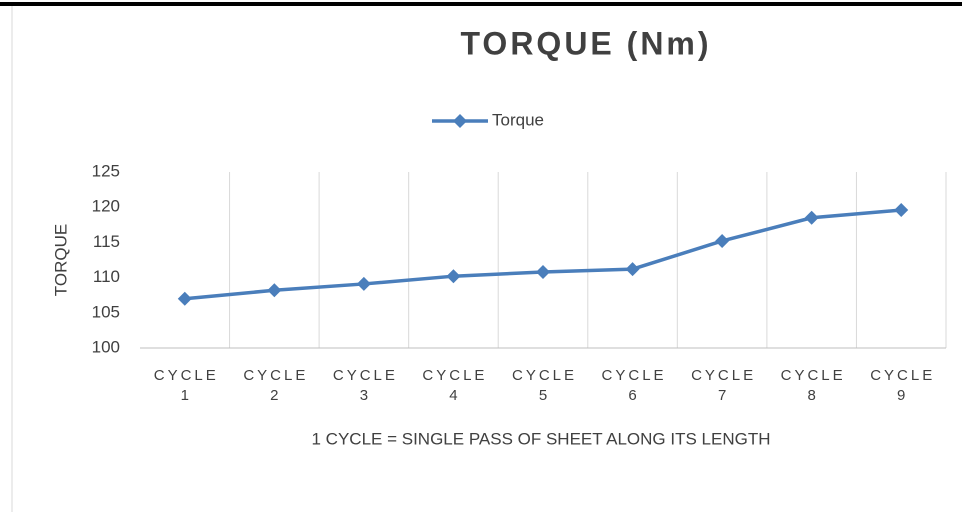  I want to click on y-axis-label: TORQUE, so click(60, 260).